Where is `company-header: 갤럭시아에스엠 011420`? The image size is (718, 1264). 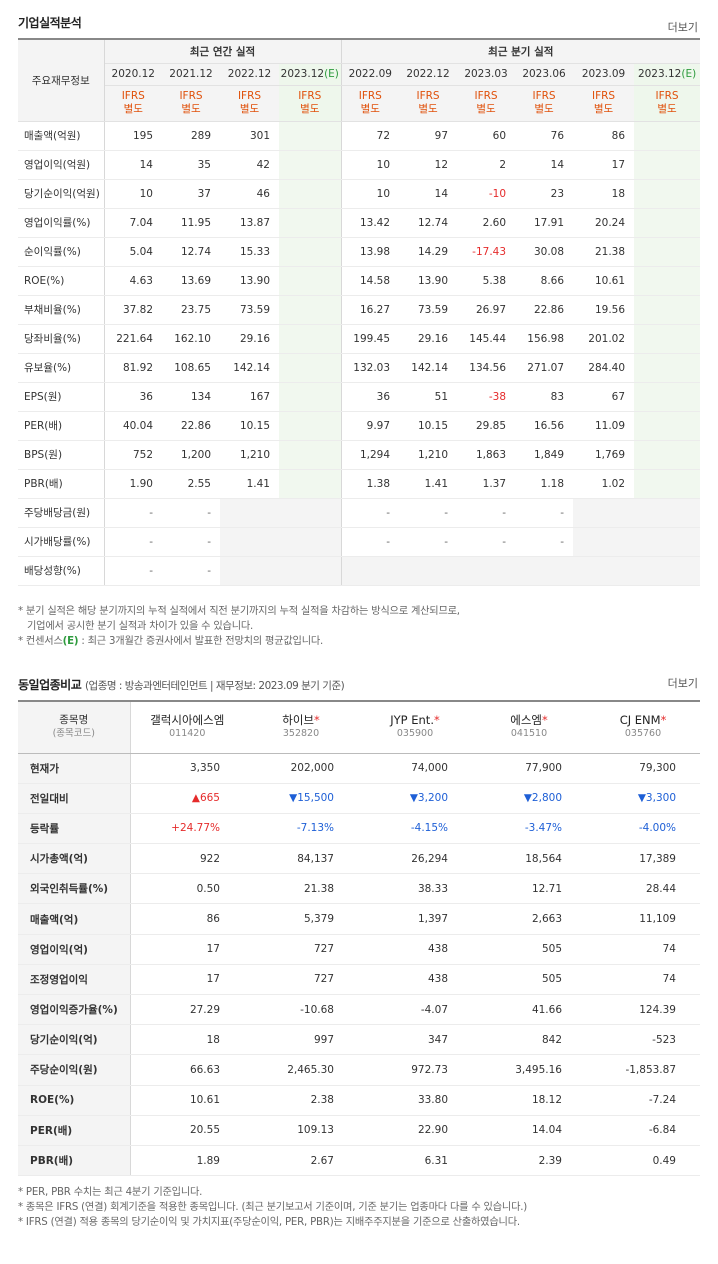
company-header: 갤럭시아에스엠 011420 is located at coordinates (187, 727).